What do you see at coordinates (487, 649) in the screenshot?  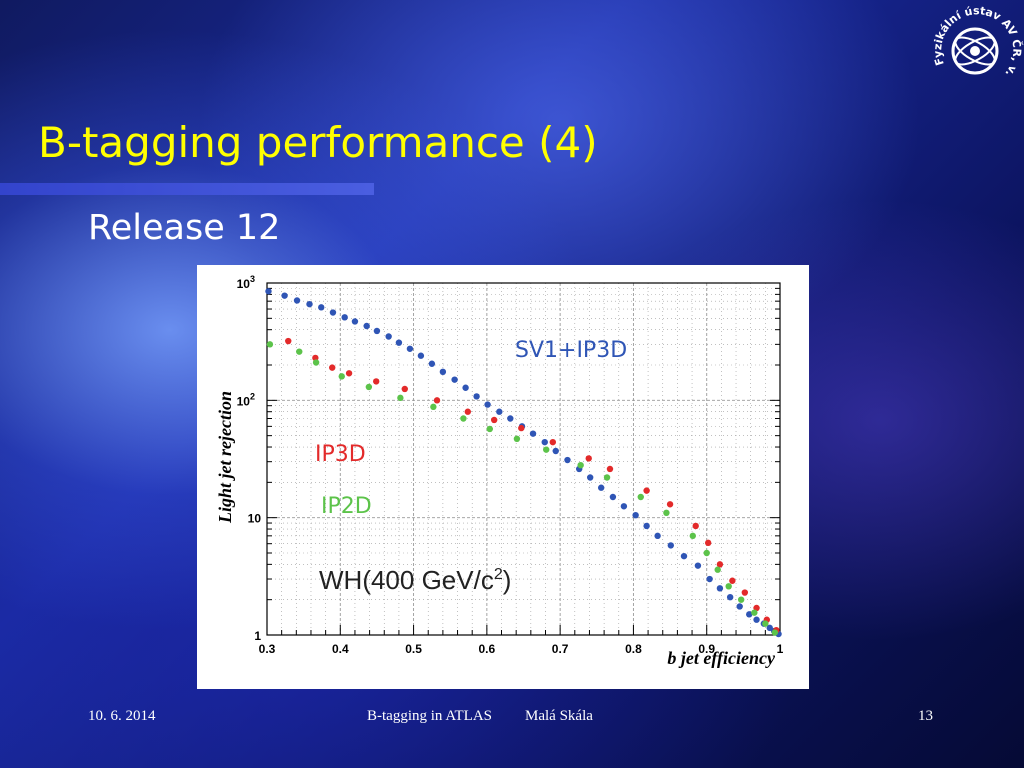 I see `x-tick-label: 0.6` at bounding box center [487, 649].